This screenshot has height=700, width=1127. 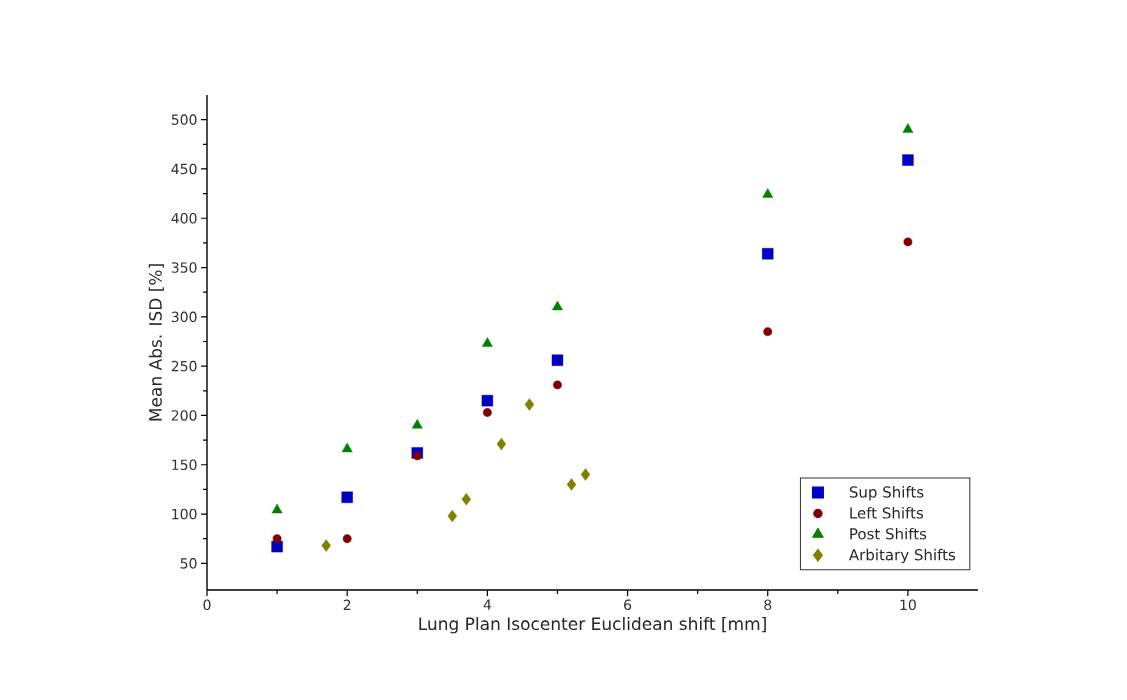 I want to click on legend-label: Left Shifts, so click(x=887, y=513).